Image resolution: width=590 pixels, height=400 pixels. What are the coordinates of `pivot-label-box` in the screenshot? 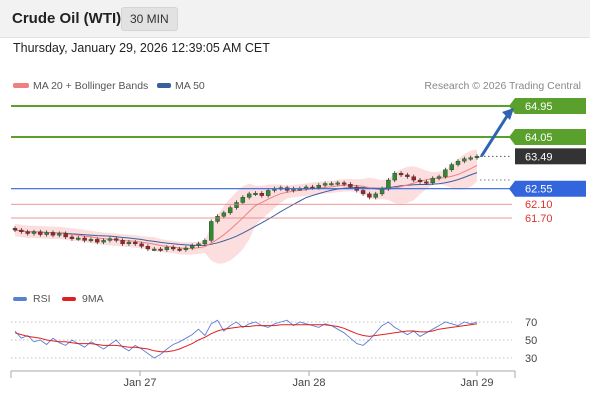 It's located at (547, 188).